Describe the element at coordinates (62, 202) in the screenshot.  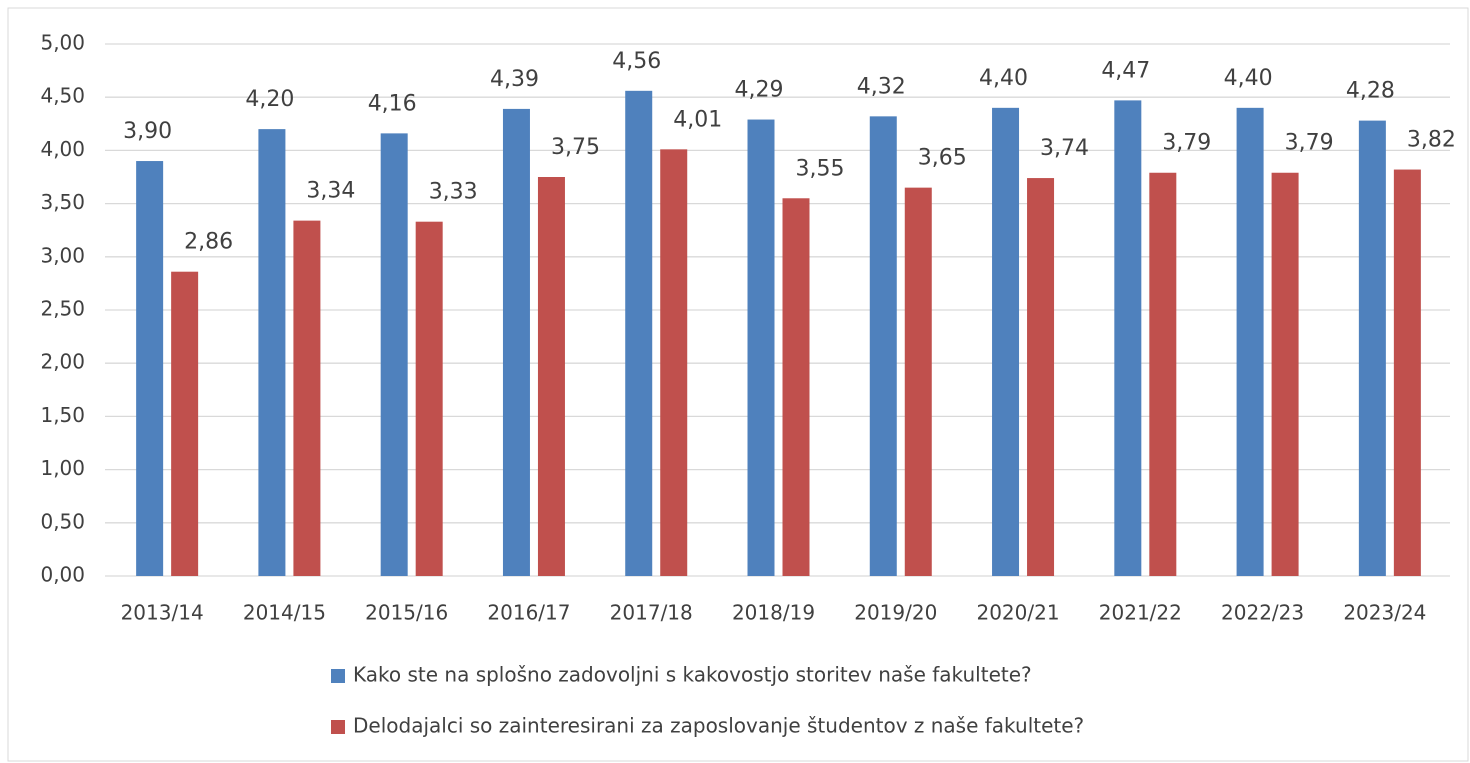
I see `y-tick-label: 3,50` at that location.